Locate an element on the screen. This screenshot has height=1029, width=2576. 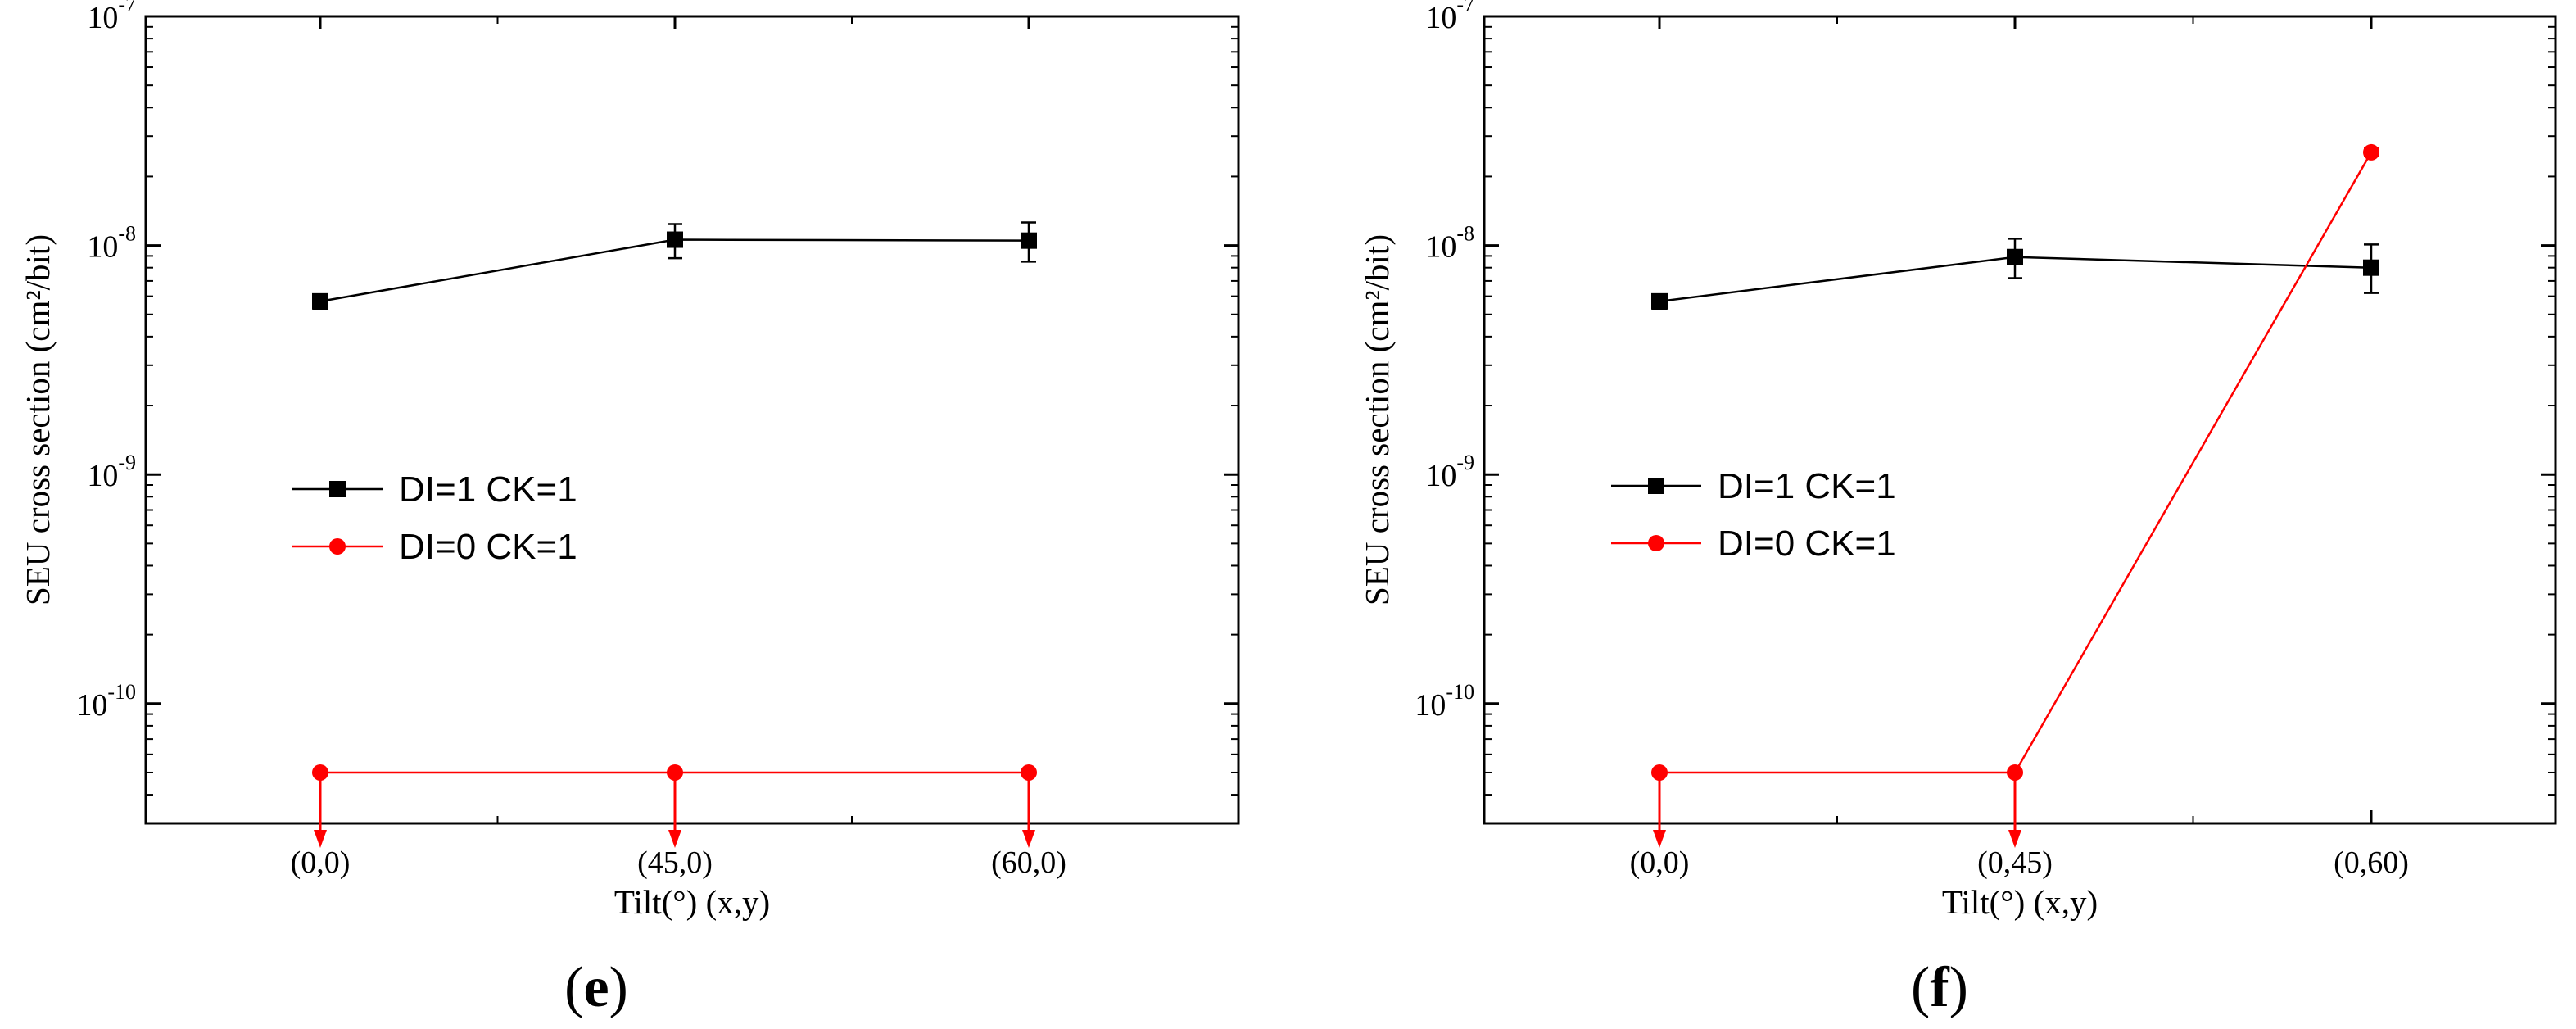
x-tick-label: (0,45) is located at coordinates (2015, 862).